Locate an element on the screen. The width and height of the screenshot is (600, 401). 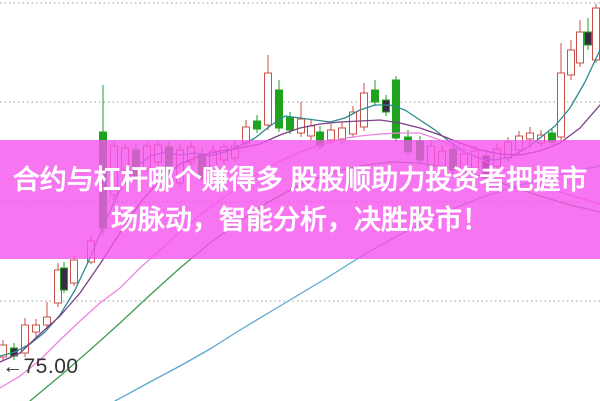
banner-text-line2: 场脉动，智能分析，决胜股市！ is located at coordinates (300, 220).